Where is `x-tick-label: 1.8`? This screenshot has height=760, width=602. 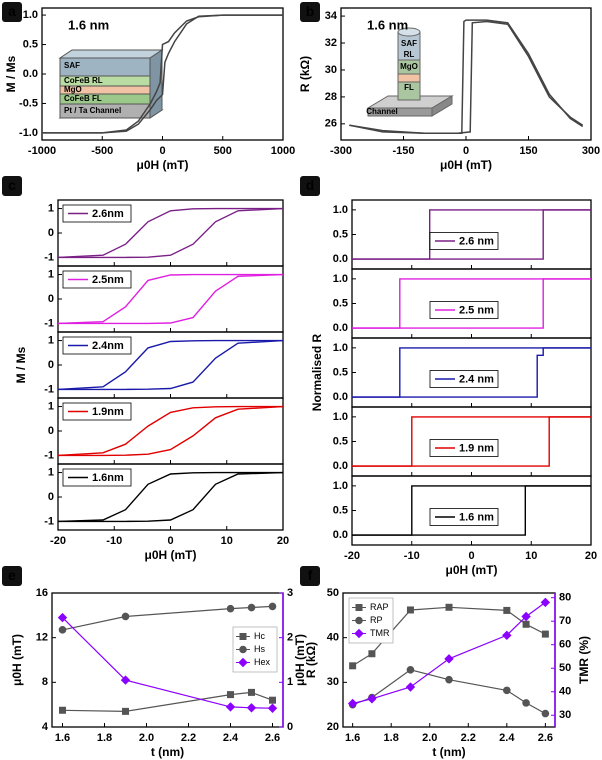
x-tick-label: 1.8 is located at coordinates (391, 738).